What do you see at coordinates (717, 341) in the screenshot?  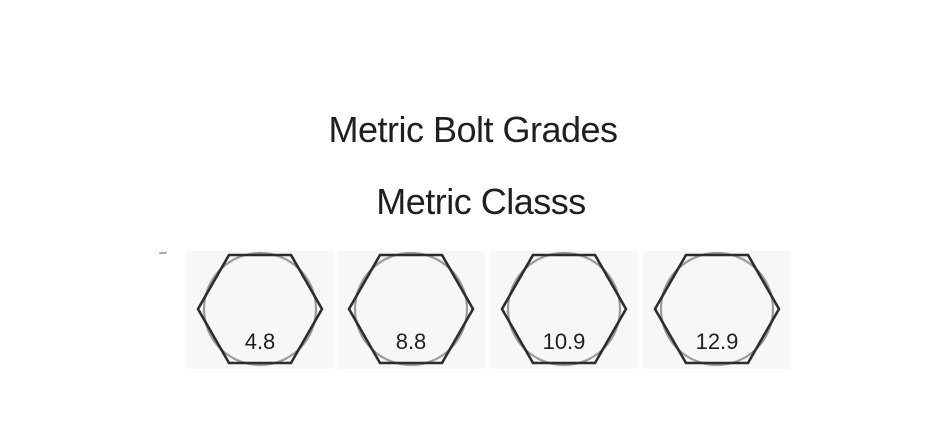 I see `bolt-grade-label: 12.9` at bounding box center [717, 341].